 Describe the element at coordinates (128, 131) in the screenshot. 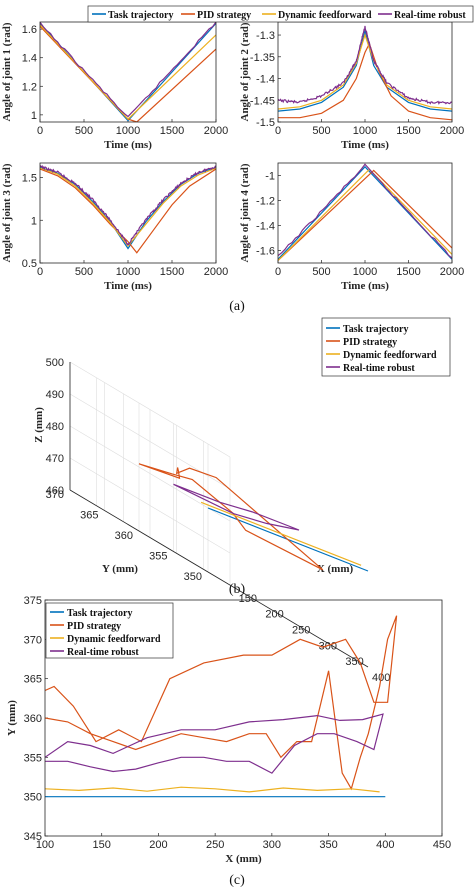

I see `j1-xtick-label-2: 1000` at that location.